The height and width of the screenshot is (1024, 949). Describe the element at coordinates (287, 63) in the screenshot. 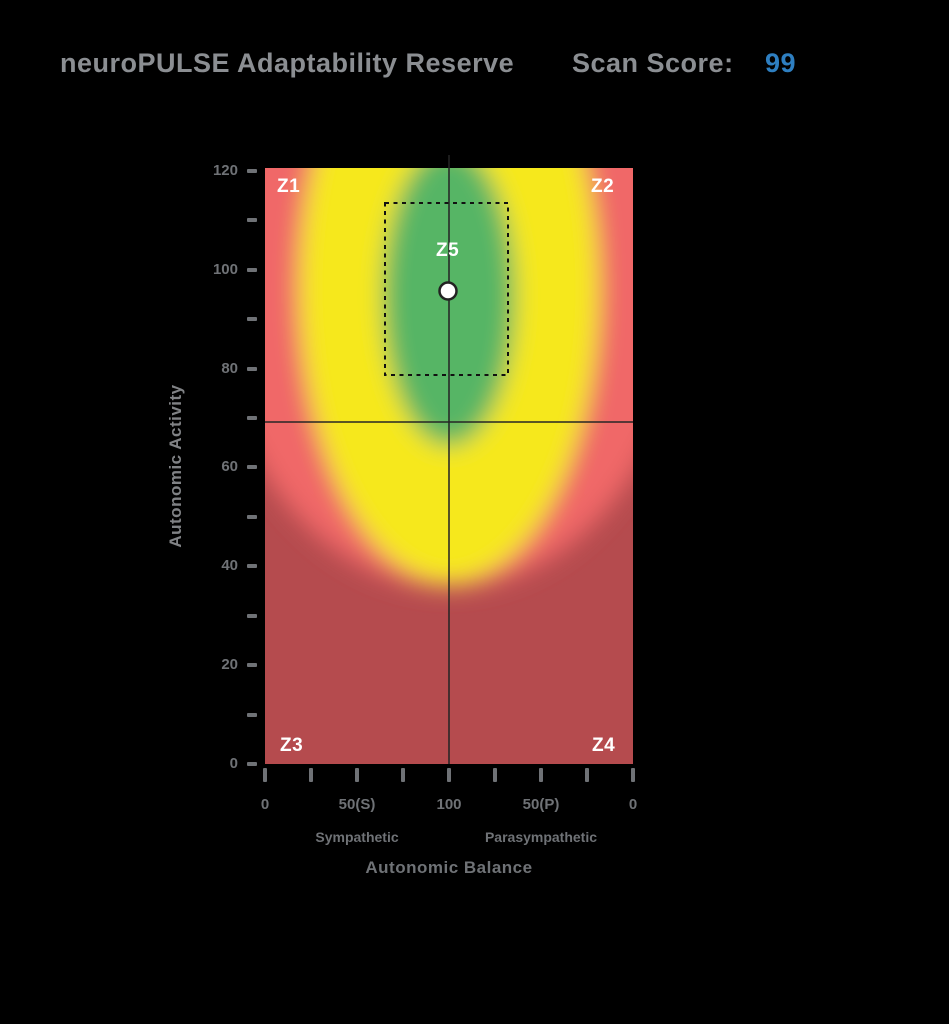

I see `page-title: neuroPULSE Adaptability Reserve` at that location.